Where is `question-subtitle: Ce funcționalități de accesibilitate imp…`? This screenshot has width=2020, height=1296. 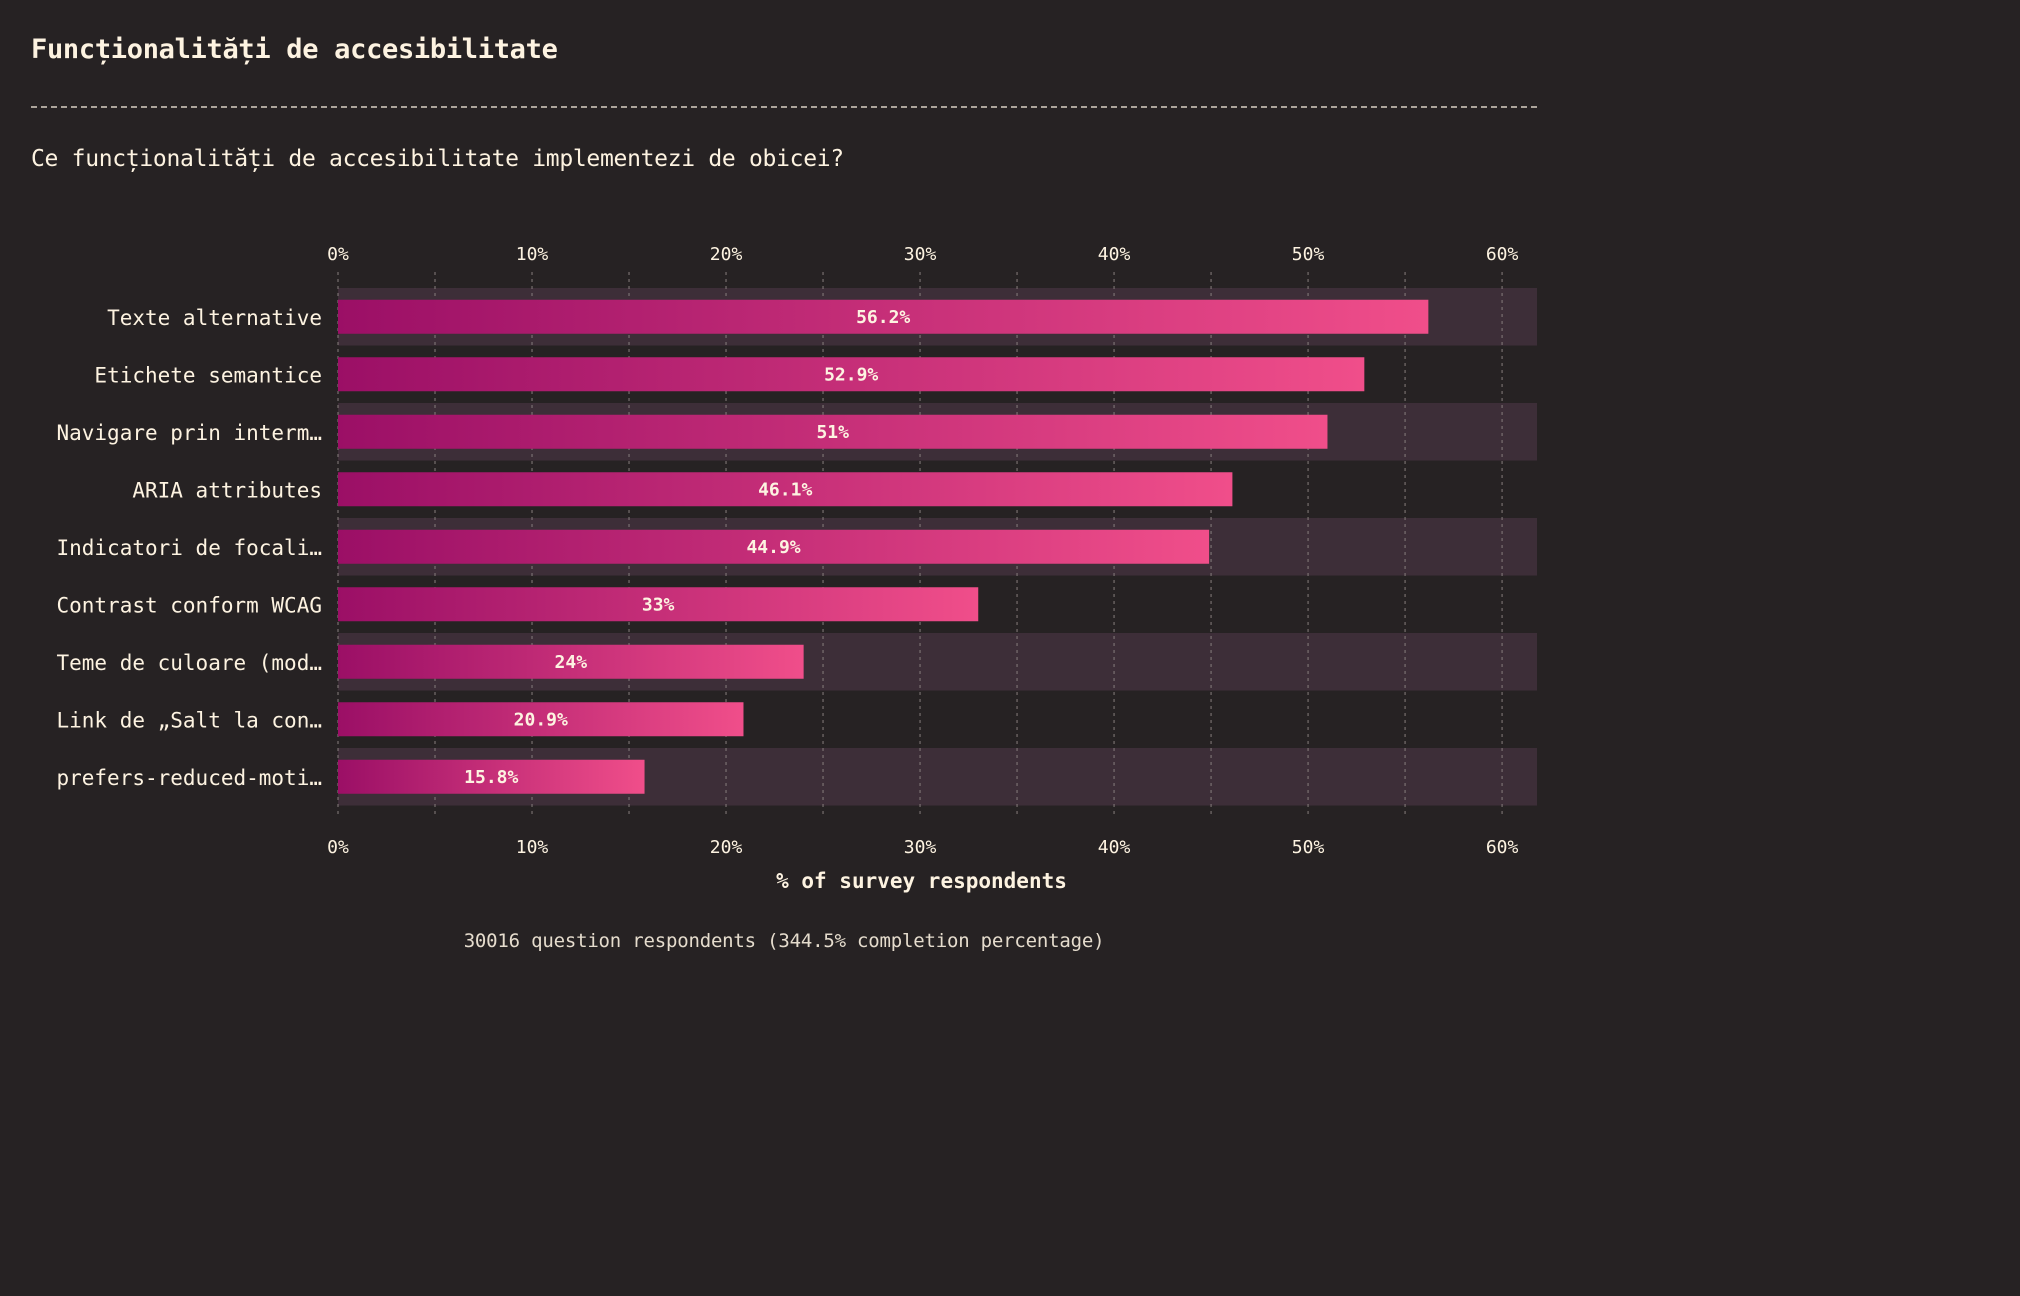
question-subtitle: Ce funcționalități de accesibilitate imp… is located at coordinates (437, 159).